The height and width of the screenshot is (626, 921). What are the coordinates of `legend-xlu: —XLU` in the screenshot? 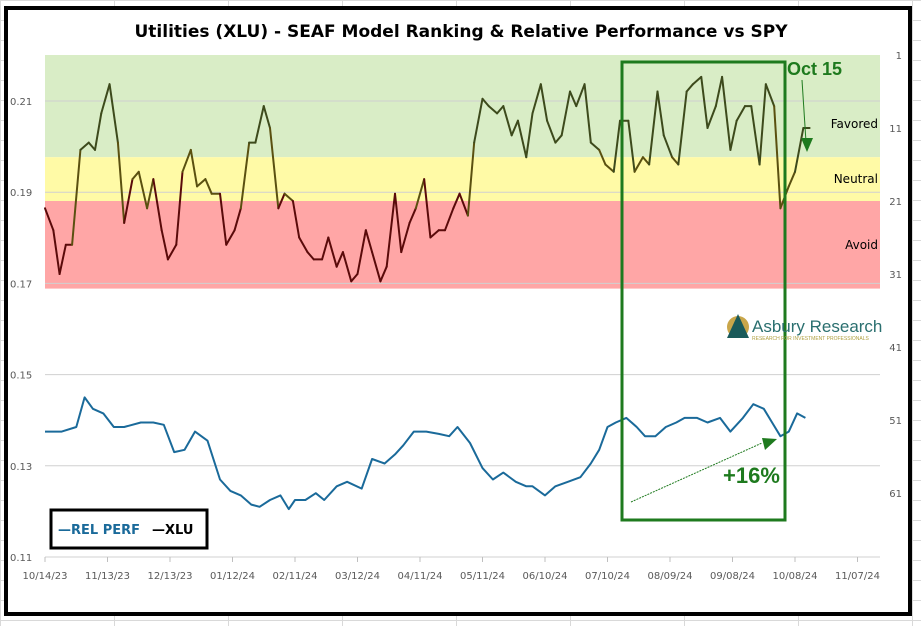 It's located at (172, 530).